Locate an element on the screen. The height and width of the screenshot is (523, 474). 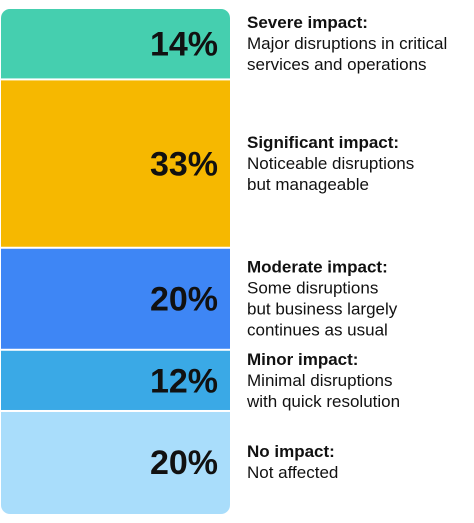
value-label: 33% is located at coordinates (184, 165).